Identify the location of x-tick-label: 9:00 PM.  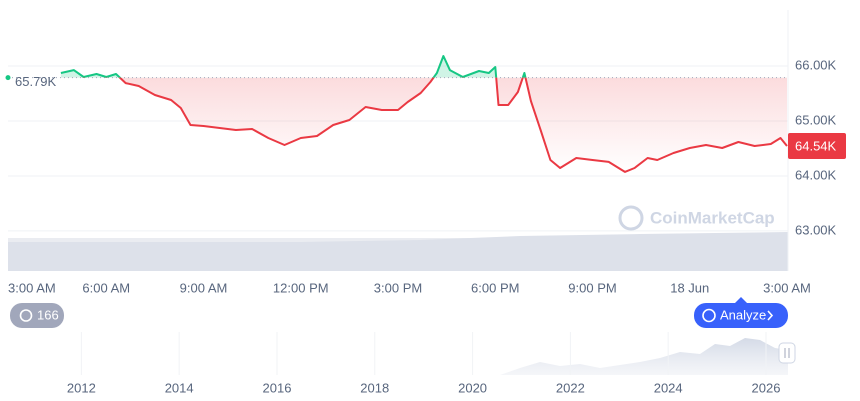
(592, 287).